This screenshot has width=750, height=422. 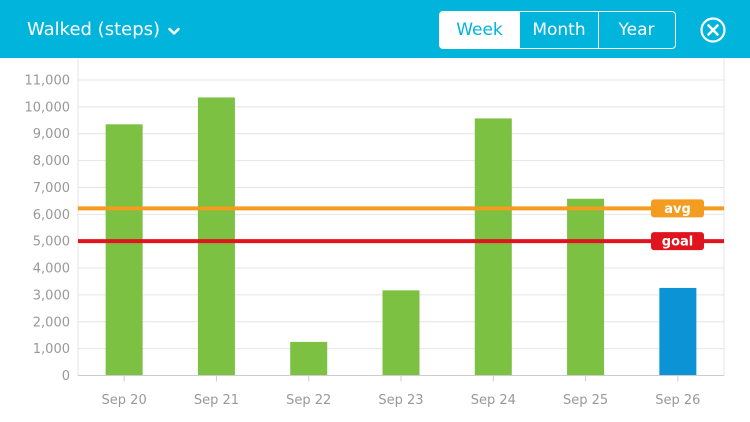 I want to click on y-tick-label: 5,000, so click(x=51, y=242).